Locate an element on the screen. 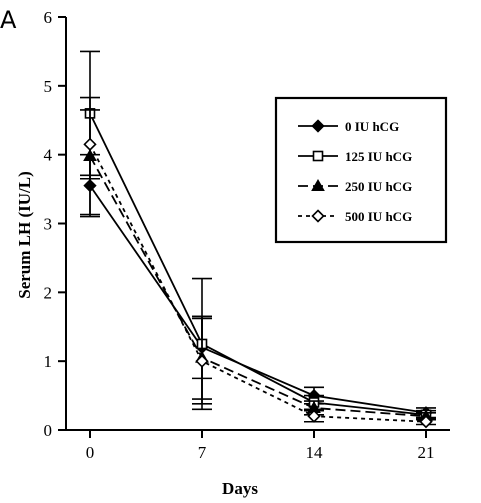 This screenshot has width=481, height=503. y-tick-label: 1 is located at coordinates (48, 361).